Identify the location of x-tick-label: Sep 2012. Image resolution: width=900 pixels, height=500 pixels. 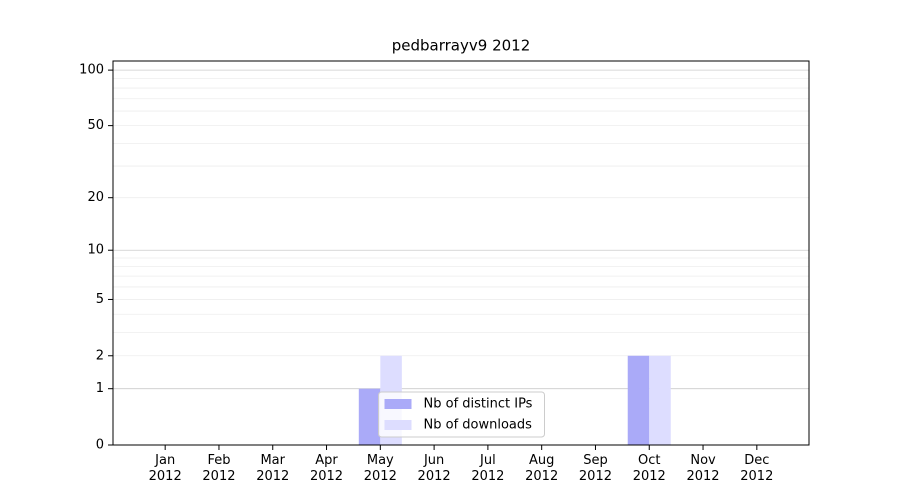
(595, 468).